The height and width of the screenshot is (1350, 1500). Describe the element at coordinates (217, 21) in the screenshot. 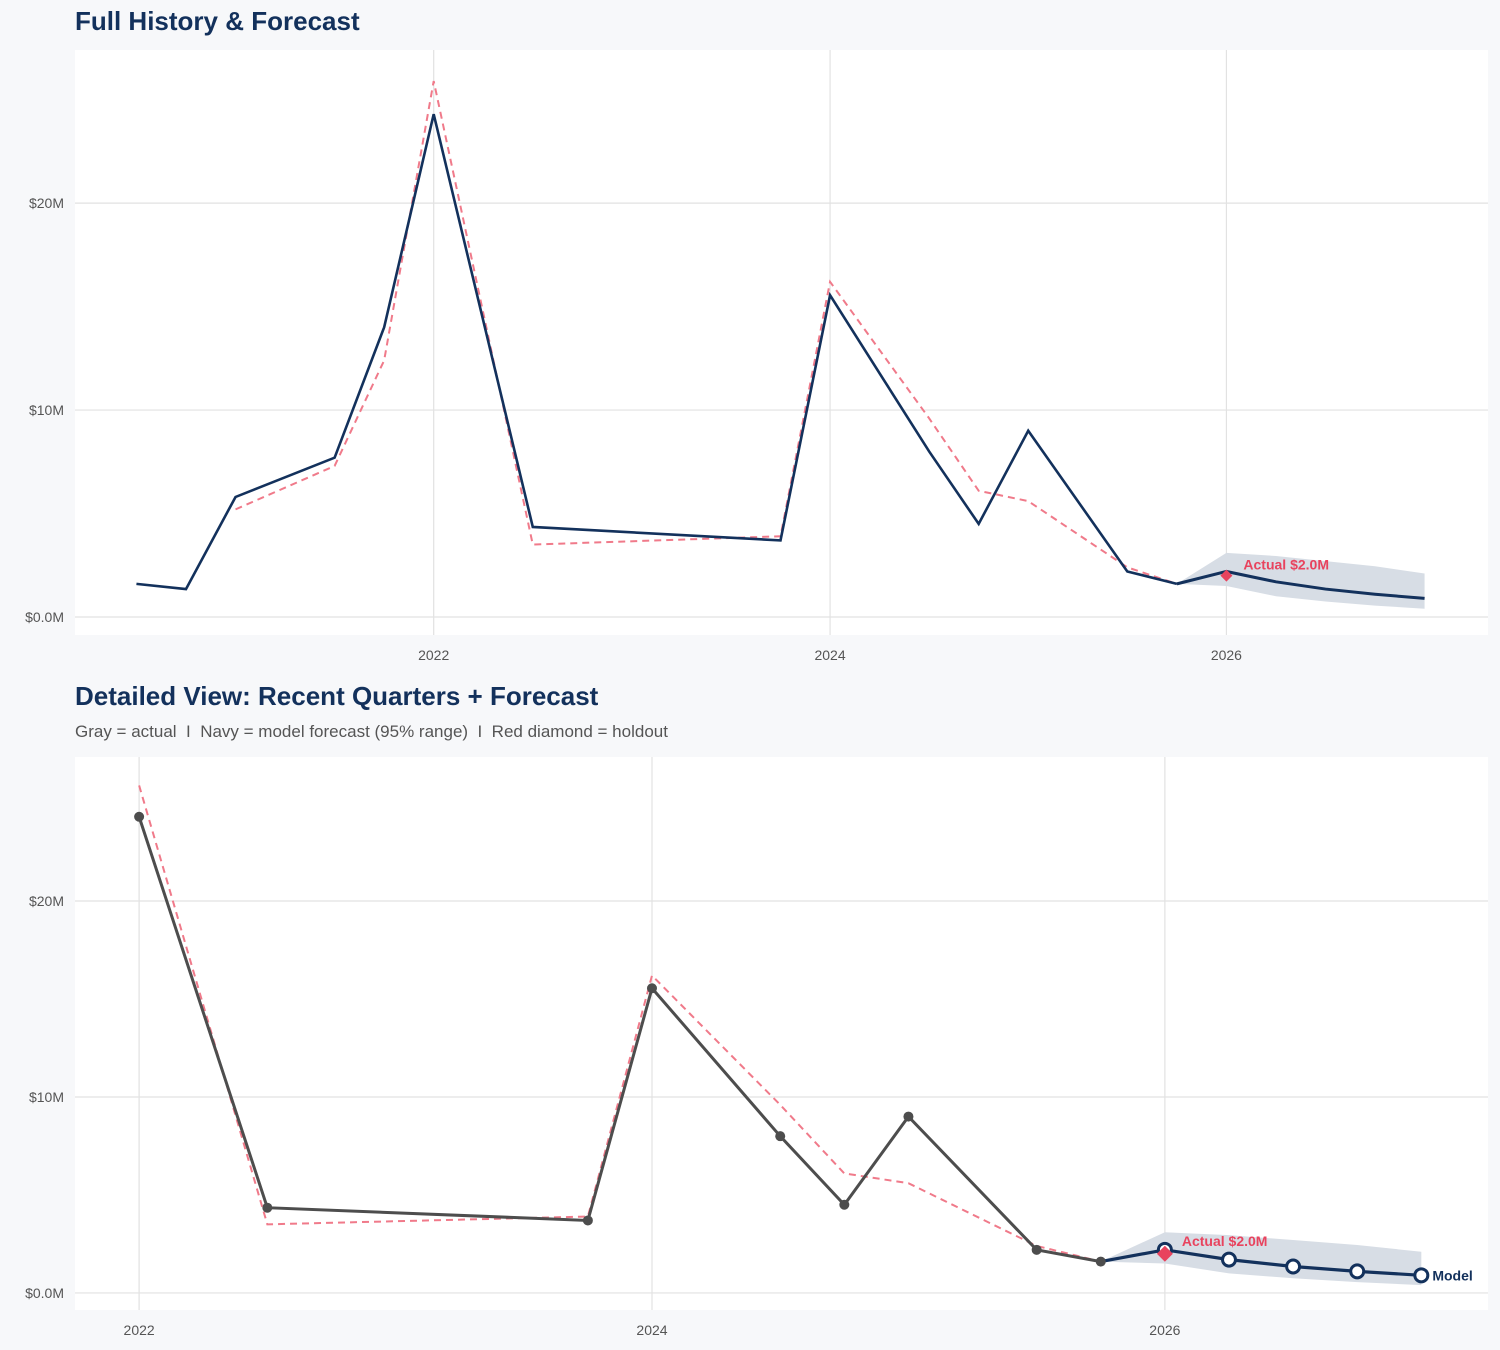

I see `chart-title-full-history: Full History & Forecast` at that location.